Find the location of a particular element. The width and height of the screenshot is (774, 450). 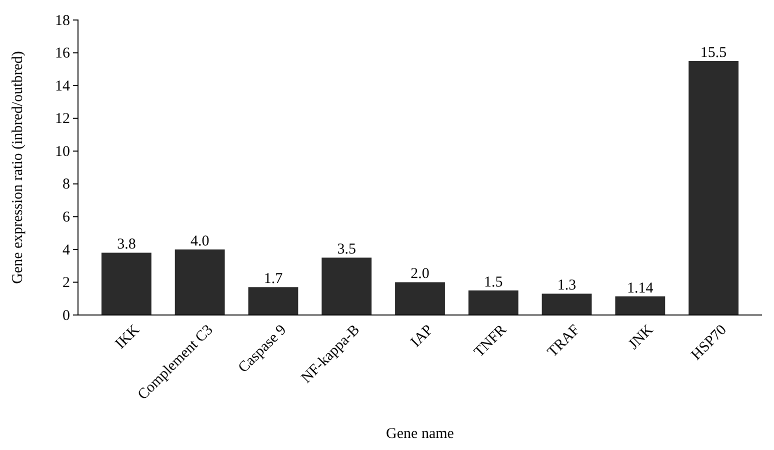

y-tick-label: 0 is located at coordinates (66, 316).